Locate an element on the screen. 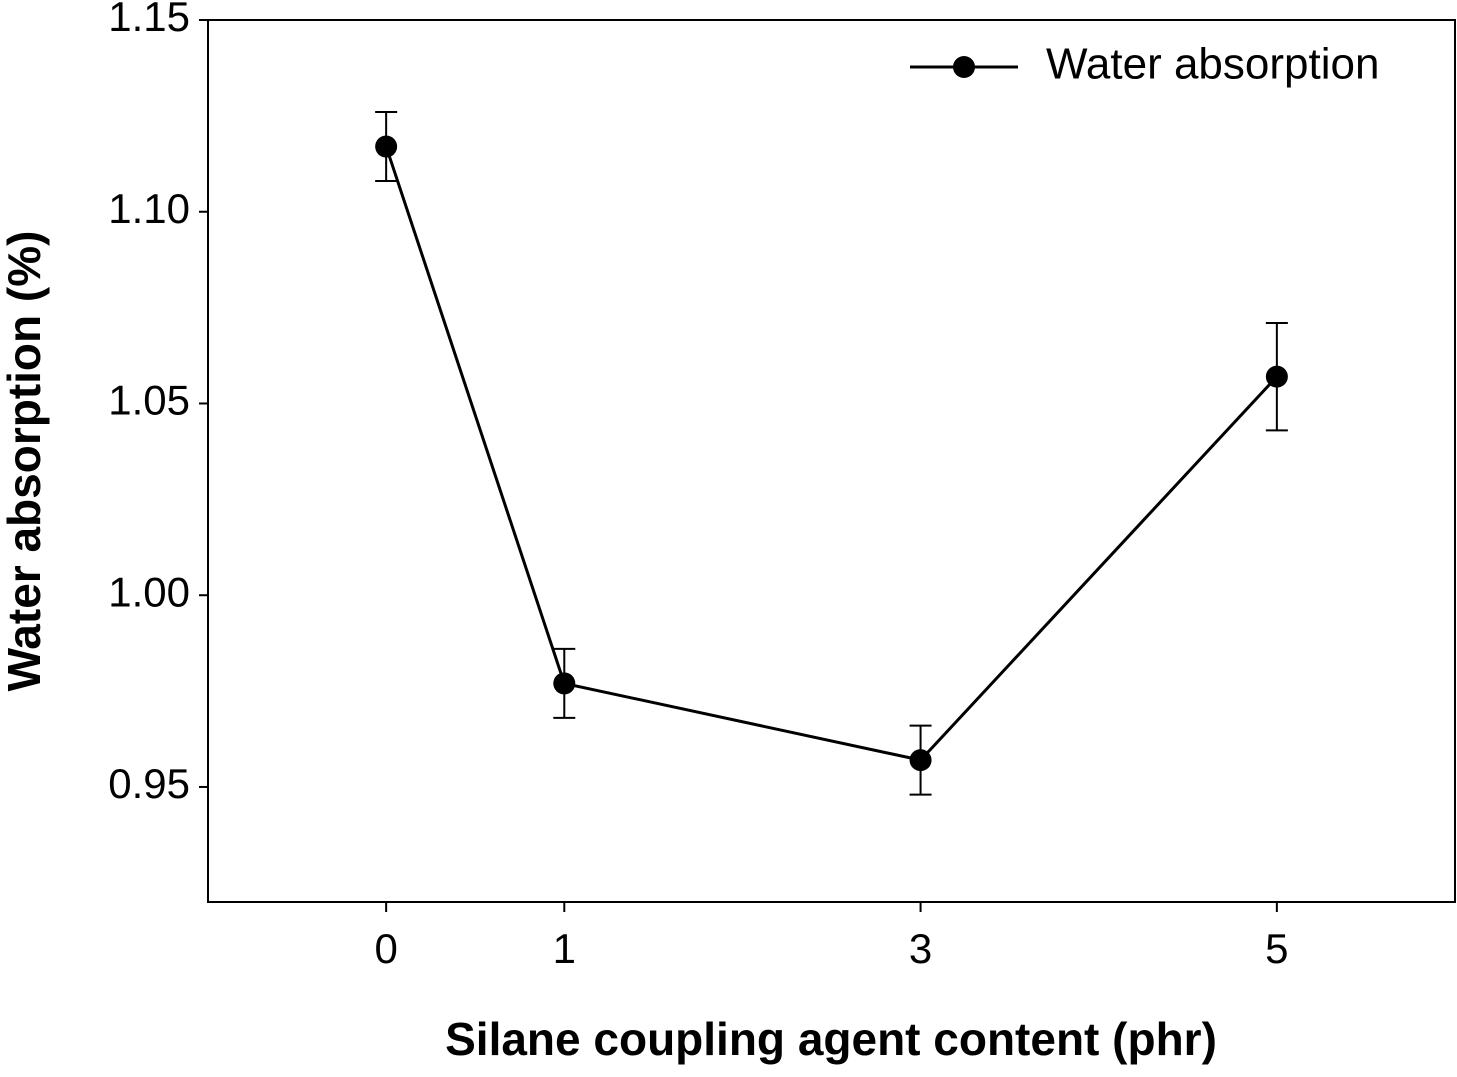 This screenshot has width=1457, height=1077. x-tick-label: 0 is located at coordinates (385, 948).